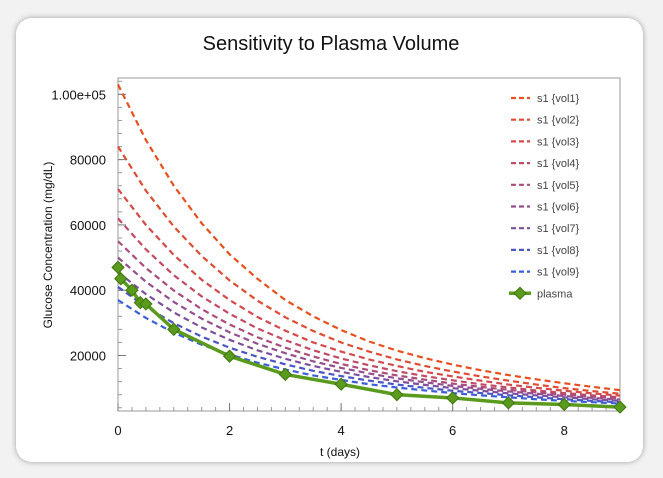  Describe the element at coordinates (452, 430) in the screenshot. I see `x-tick-label: 6` at that location.